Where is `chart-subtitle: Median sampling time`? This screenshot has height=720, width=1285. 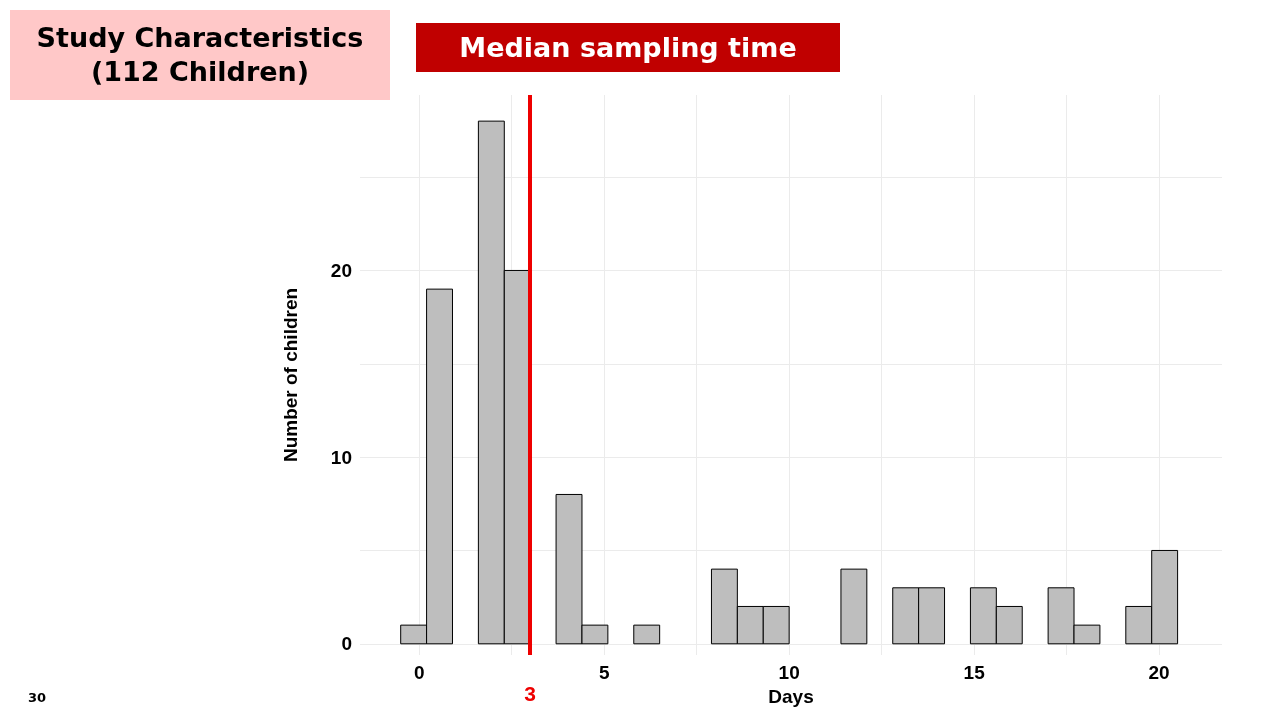
chart-subtitle: Median sampling time is located at coordinates (628, 47).